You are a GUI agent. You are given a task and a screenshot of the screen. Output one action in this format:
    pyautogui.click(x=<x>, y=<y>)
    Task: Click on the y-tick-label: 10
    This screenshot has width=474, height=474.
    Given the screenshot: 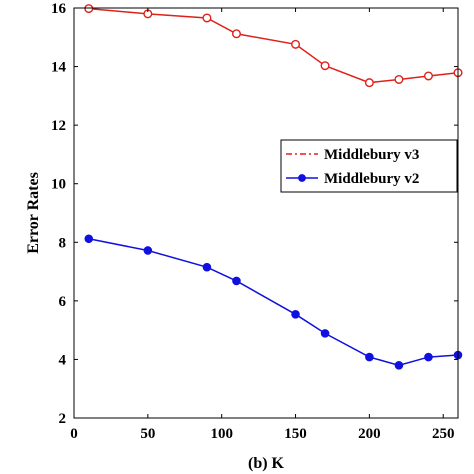 What is the action you would take?
    pyautogui.click(x=58, y=185)
    